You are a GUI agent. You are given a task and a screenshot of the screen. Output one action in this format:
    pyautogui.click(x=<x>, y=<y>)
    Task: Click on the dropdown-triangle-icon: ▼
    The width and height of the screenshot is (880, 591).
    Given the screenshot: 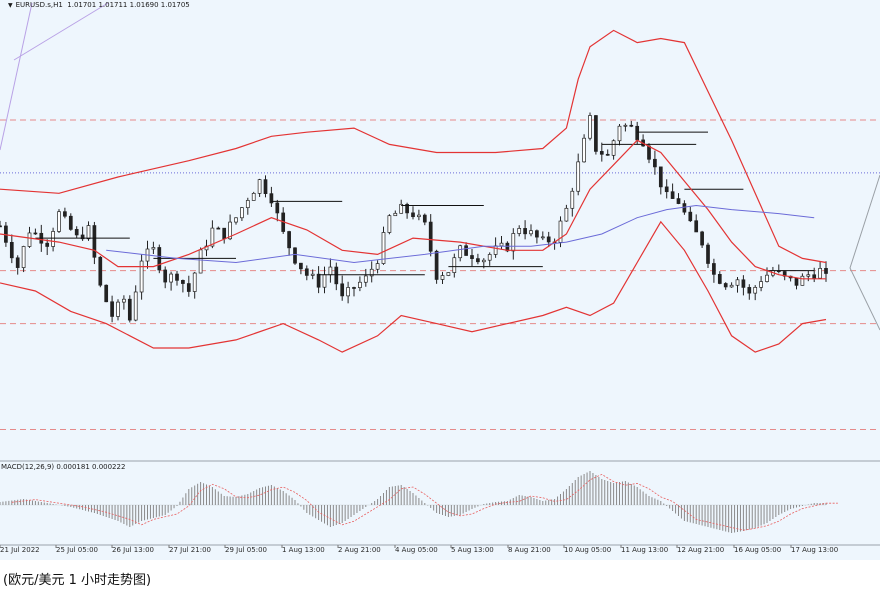 What is the action you would take?
    pyautogui.click(x=10, y=5)
    